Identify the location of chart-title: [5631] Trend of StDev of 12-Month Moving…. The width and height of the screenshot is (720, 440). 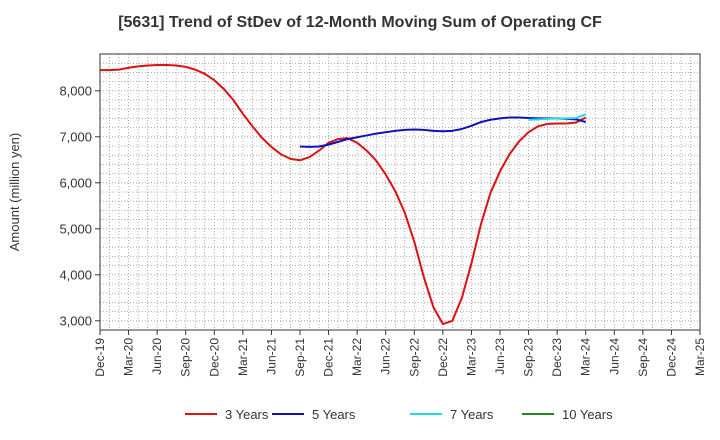
(360, 22).